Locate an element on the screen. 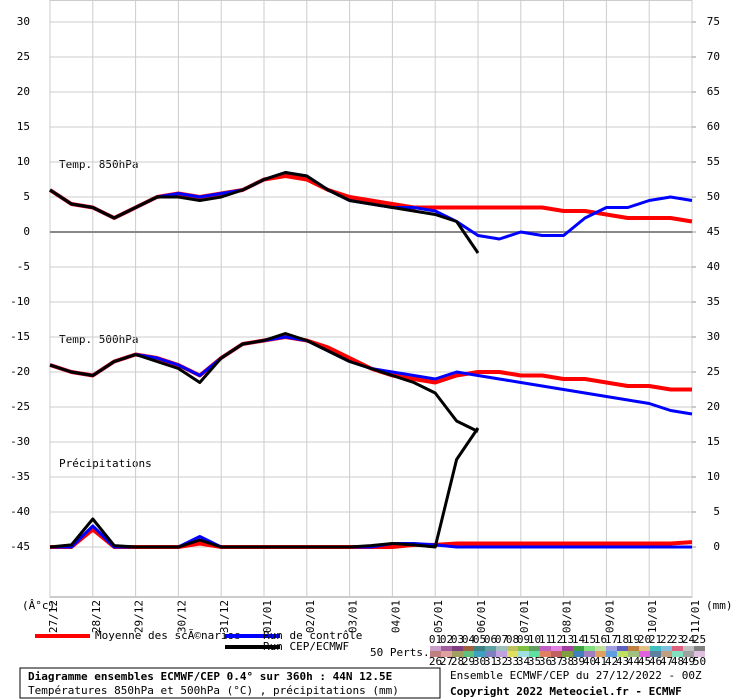  y-tick-label: 0 is located at coordinates (26, 231).